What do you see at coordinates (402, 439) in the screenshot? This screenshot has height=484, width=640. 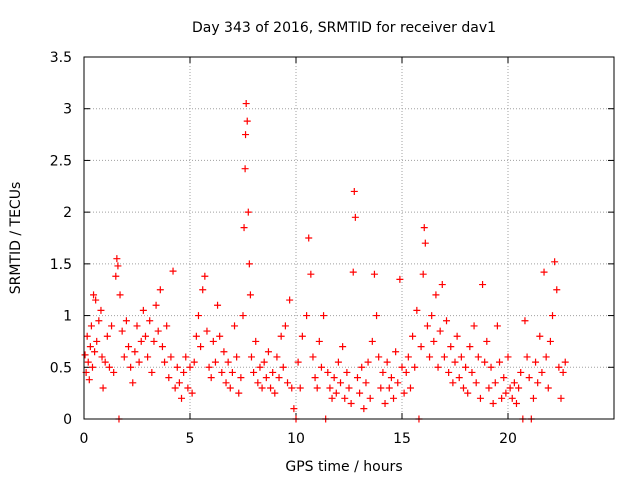 I see `x-tick-label: 15` at bounding box center [402, 439].